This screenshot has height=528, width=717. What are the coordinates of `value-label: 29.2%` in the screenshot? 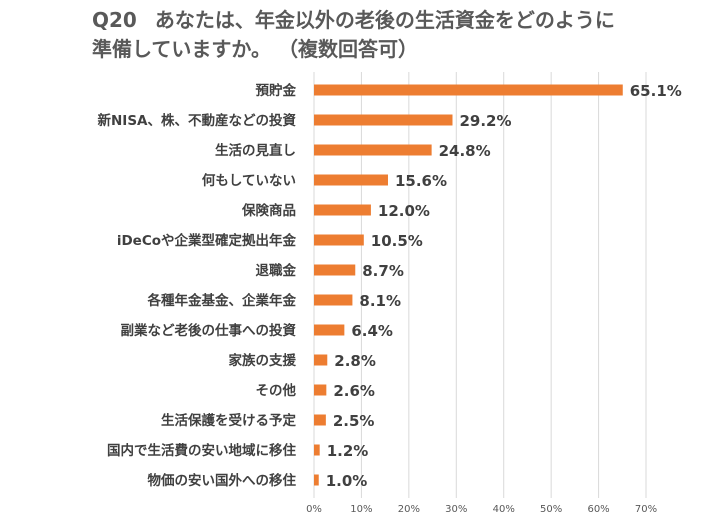 It's located at (485, 121).